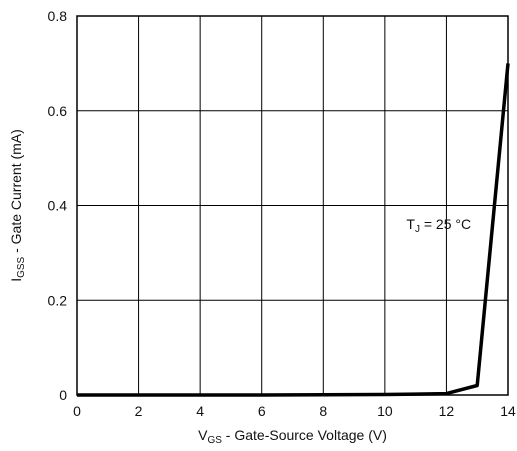  I want to click on annotation-main: T, so click(410, 224).